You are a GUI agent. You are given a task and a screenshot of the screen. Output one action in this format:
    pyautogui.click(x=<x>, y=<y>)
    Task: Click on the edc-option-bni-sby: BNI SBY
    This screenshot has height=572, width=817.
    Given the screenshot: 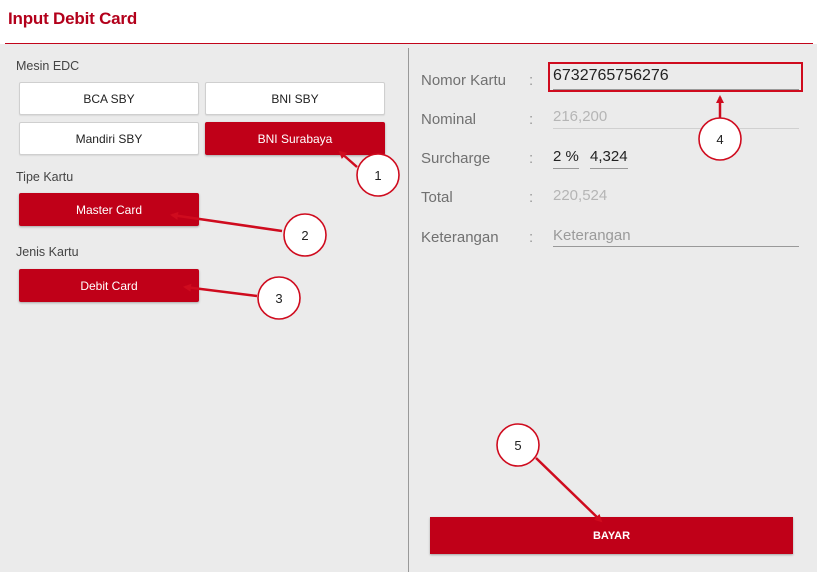 What is the action you would take?
    pyautogui.click(x=295, y=98)
    